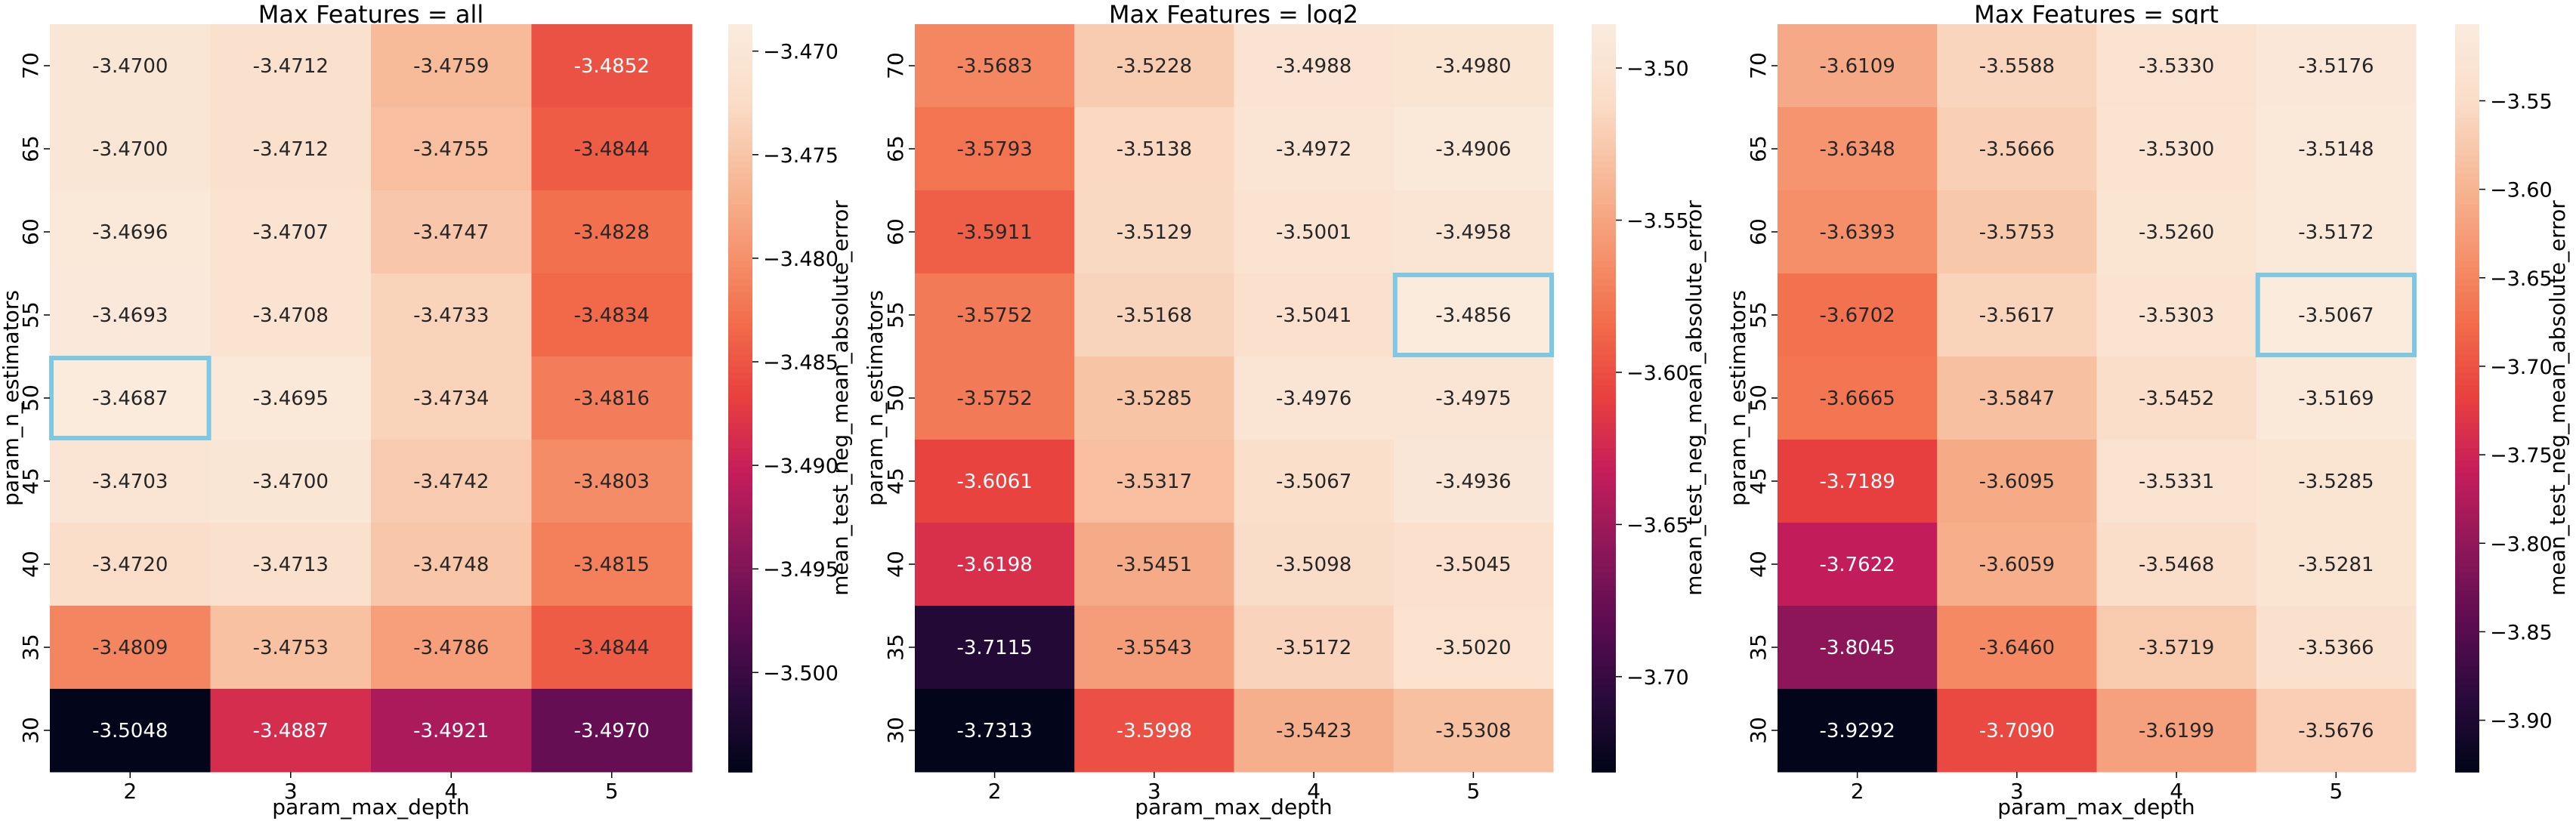  Describe the element at coordinates (1473, 398) in the screenshot. I see `cell-value-label: -3.4975` at that location.